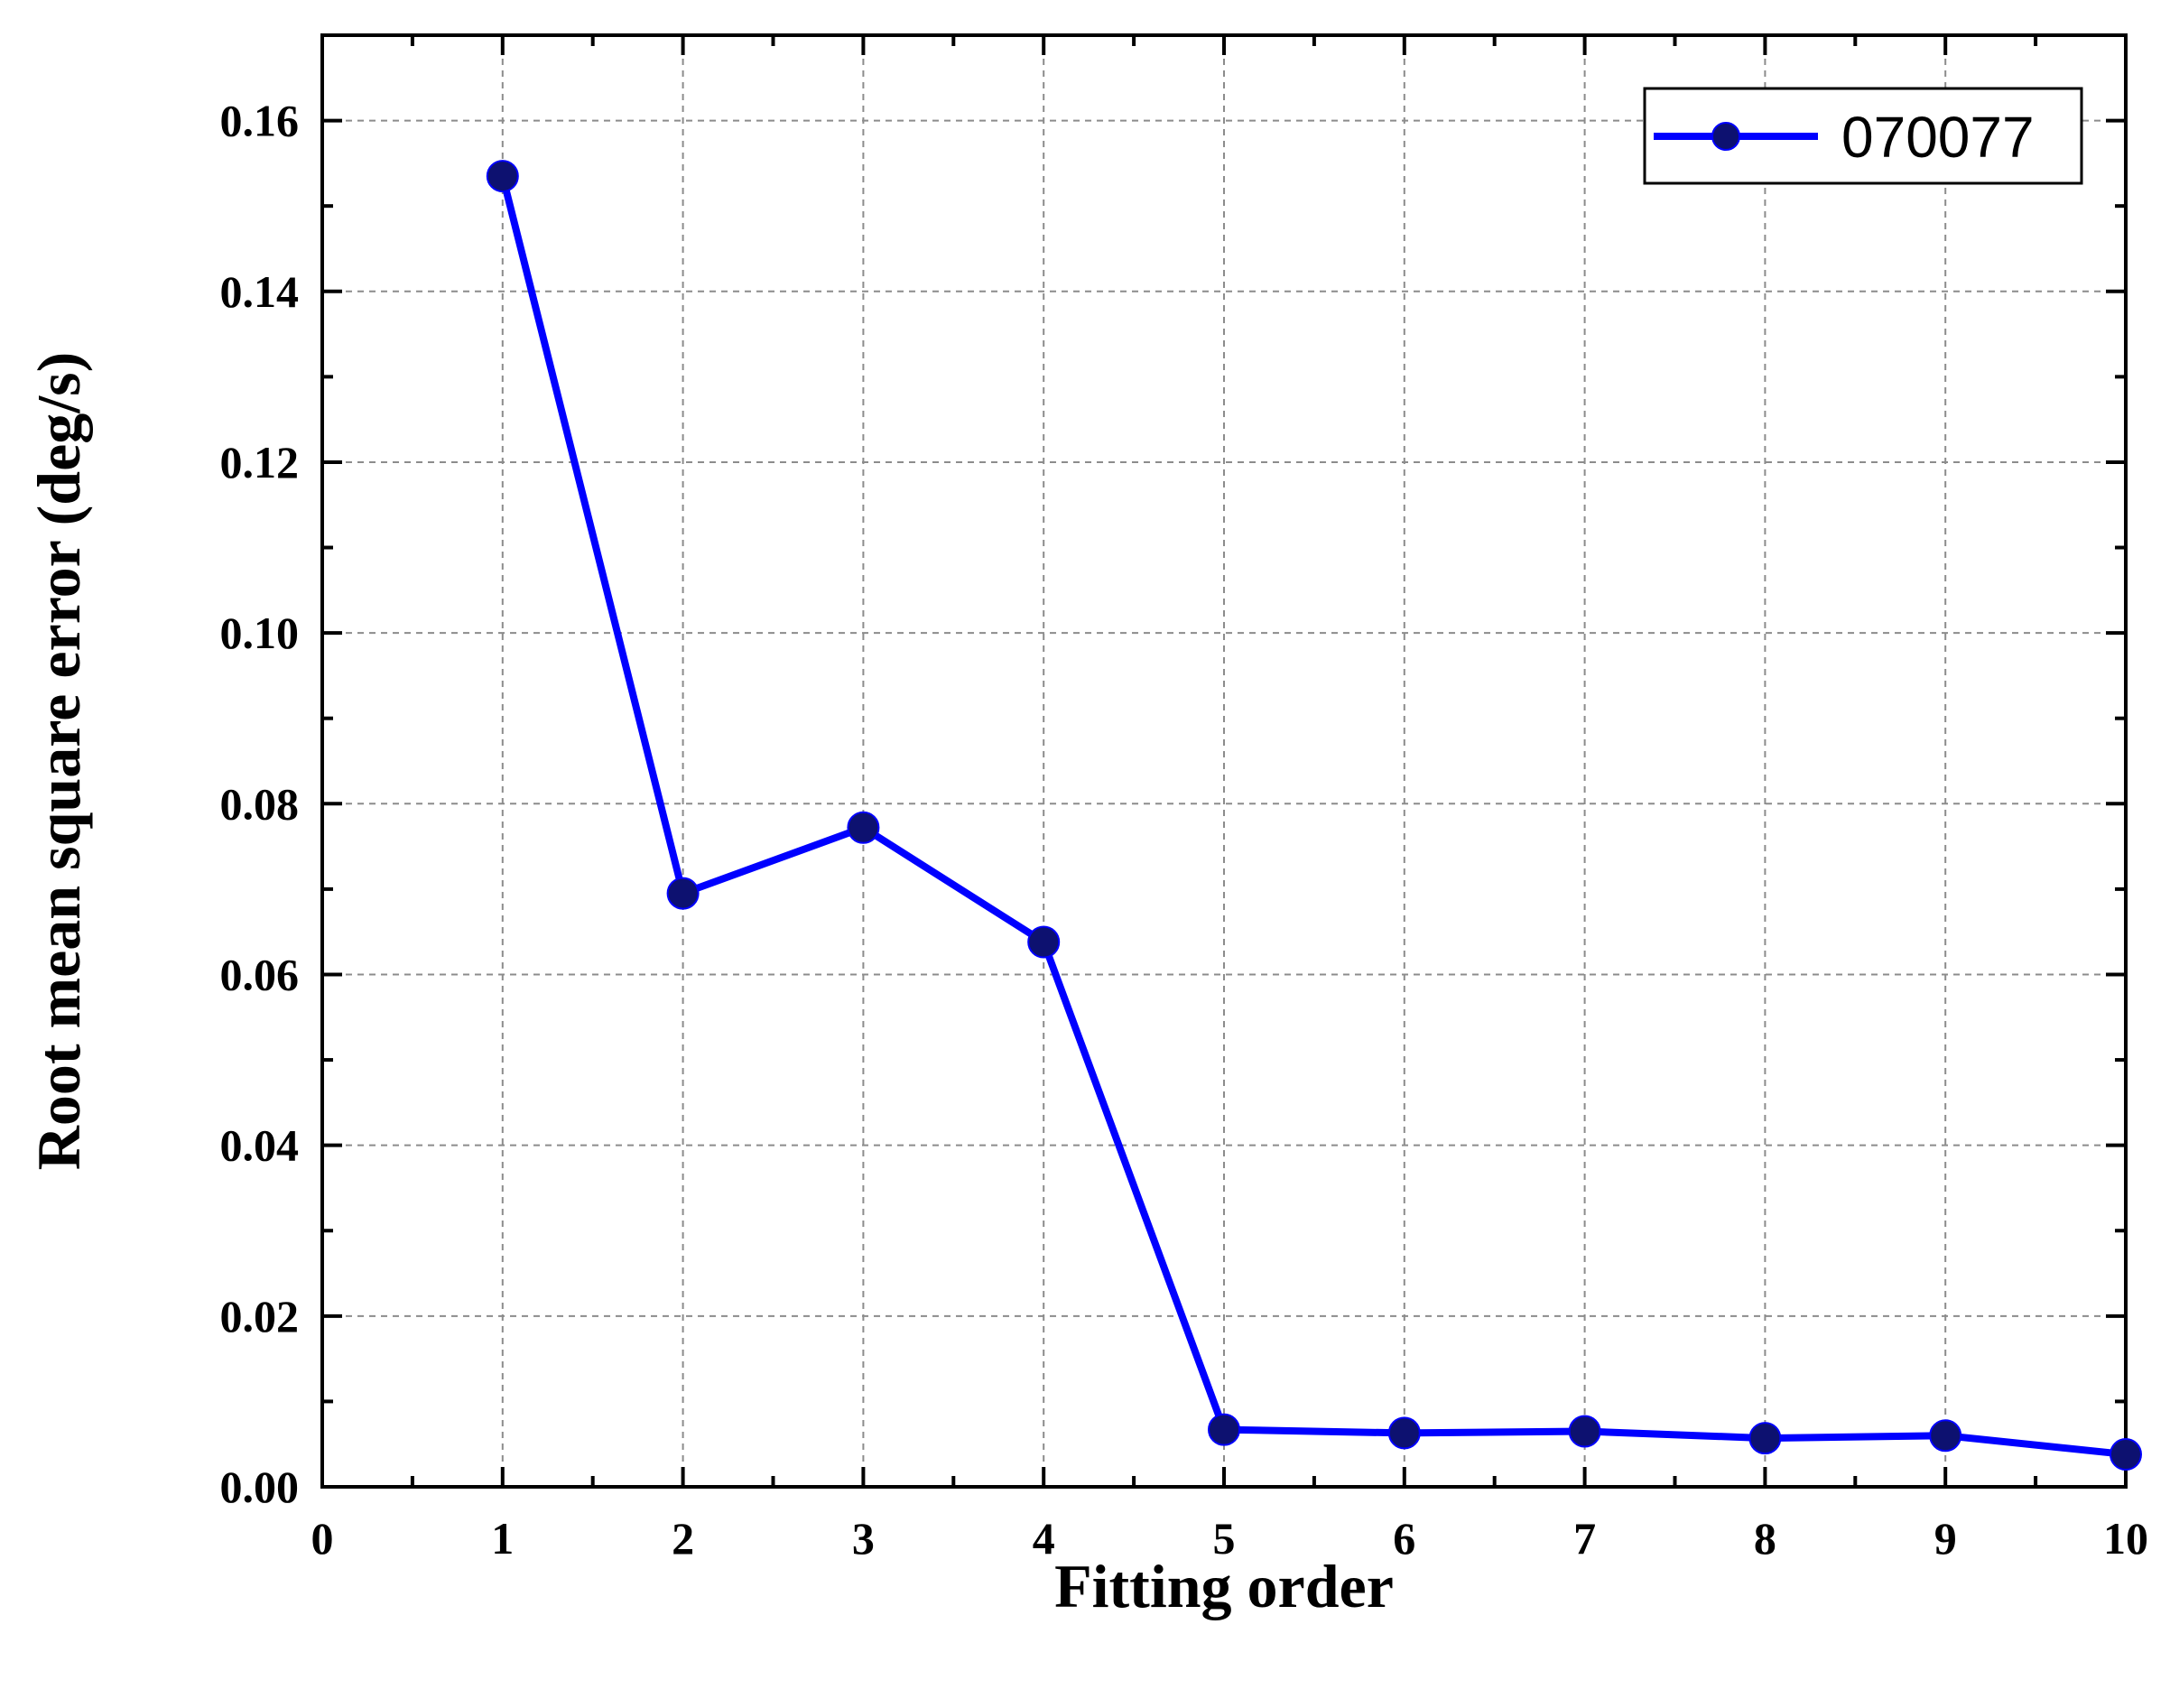  What do you see at coordinates (863, 1538) in the screenshot?
I see `x-tick-label: 3` at bounding box center [863, 1538].